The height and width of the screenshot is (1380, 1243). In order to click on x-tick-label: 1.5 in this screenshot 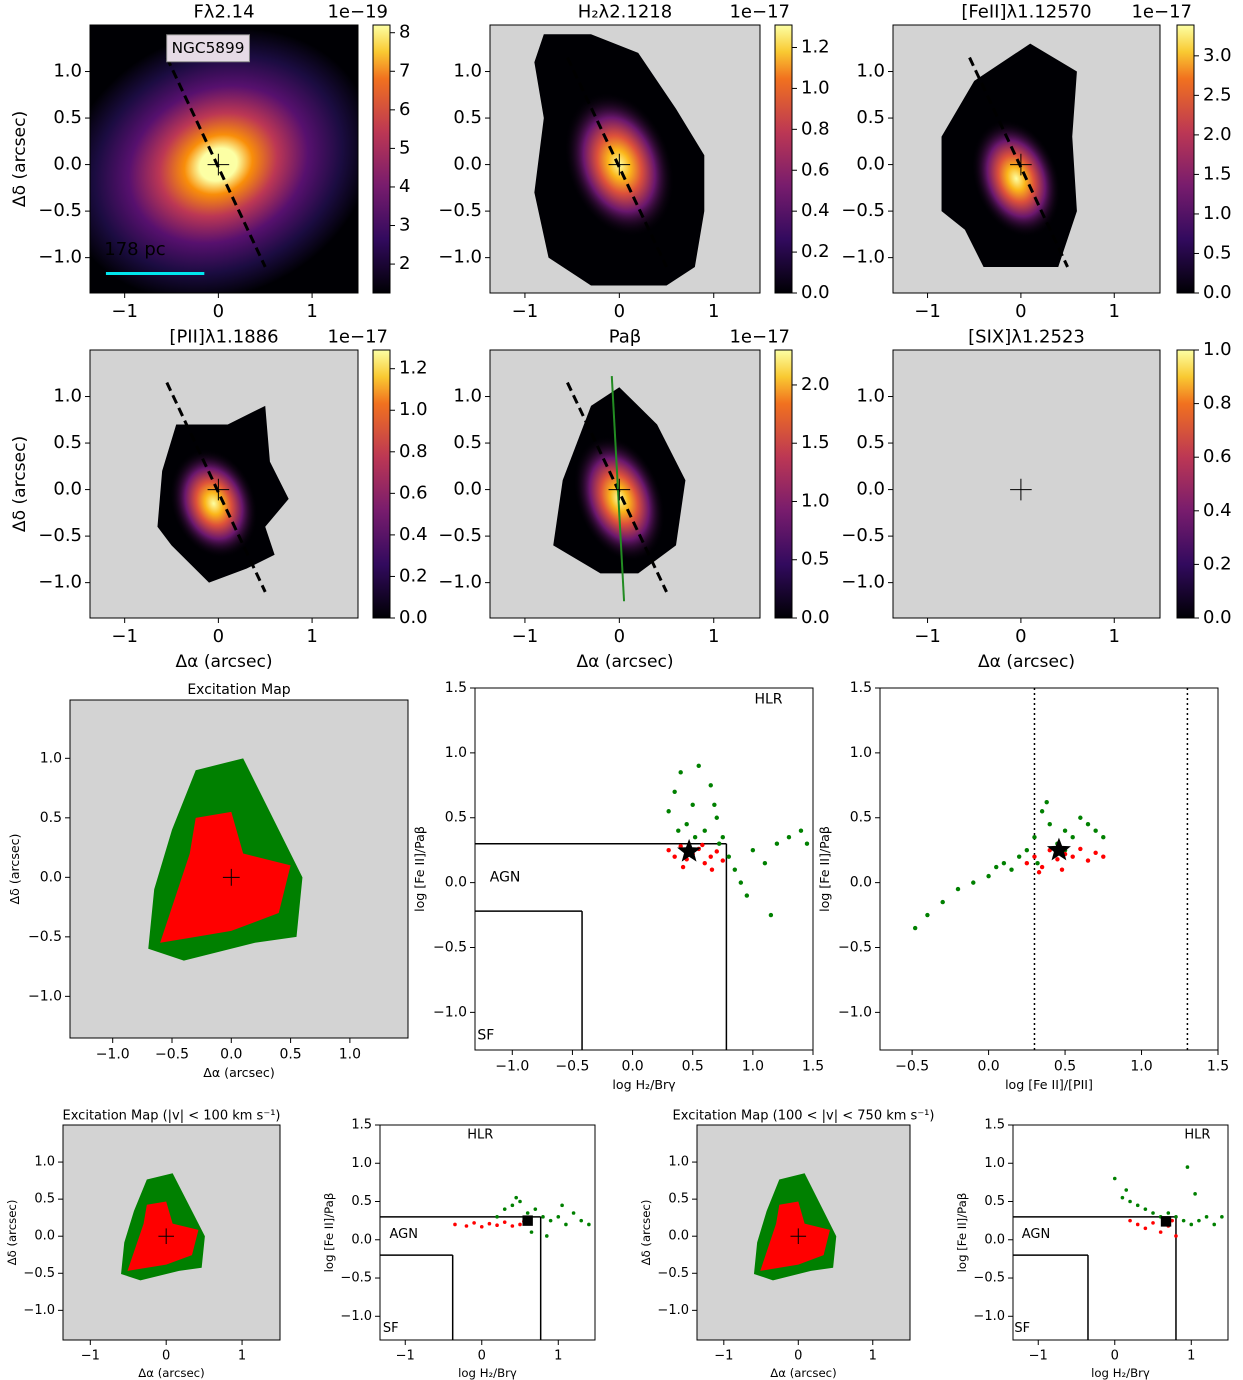, I will do `click(1218, 1066)`.